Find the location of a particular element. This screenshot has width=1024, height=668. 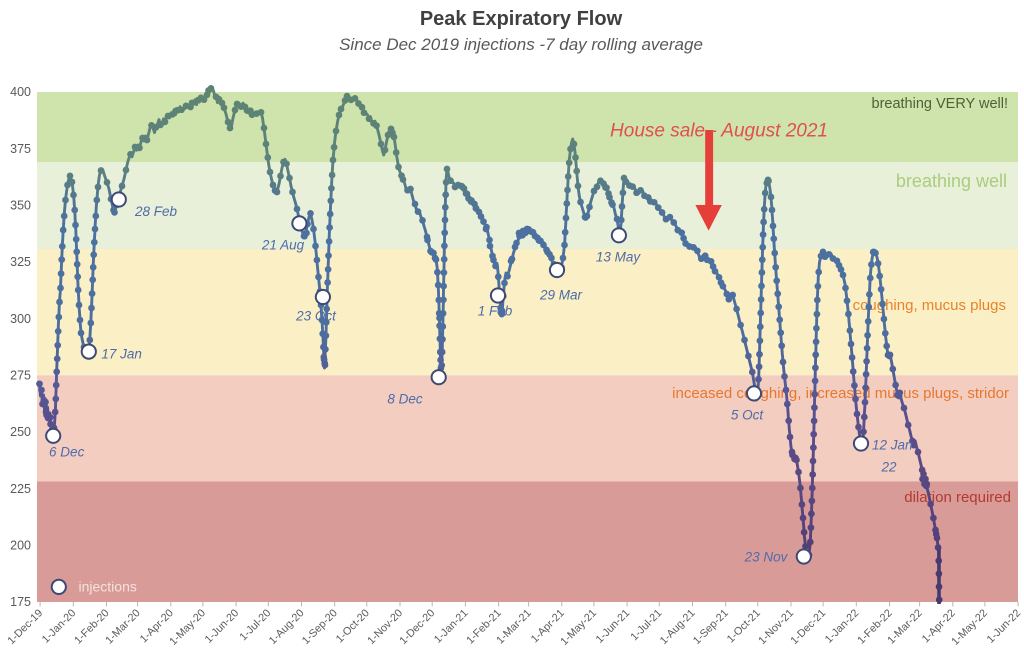

svg-text: 350 is located at coordinates (20, 206).